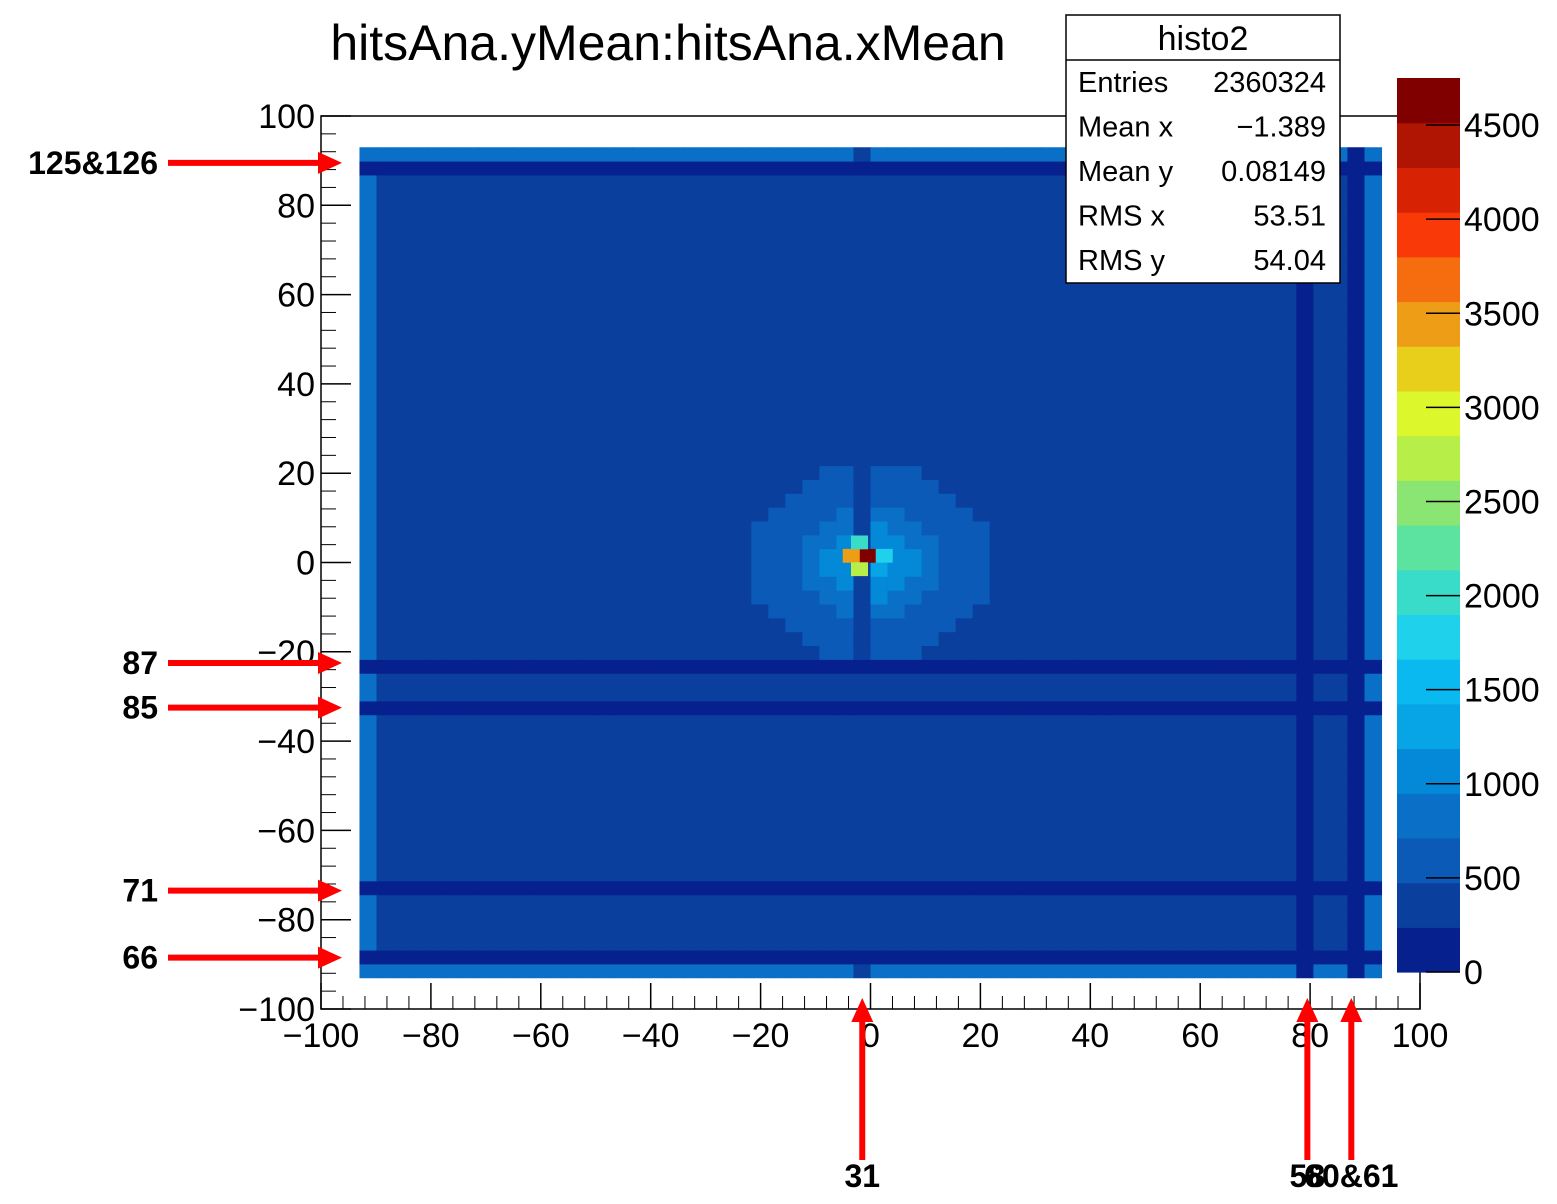  Describe the element at coordinates (851, 555) in the screenshot. I see `hotspot-cell` at that location.